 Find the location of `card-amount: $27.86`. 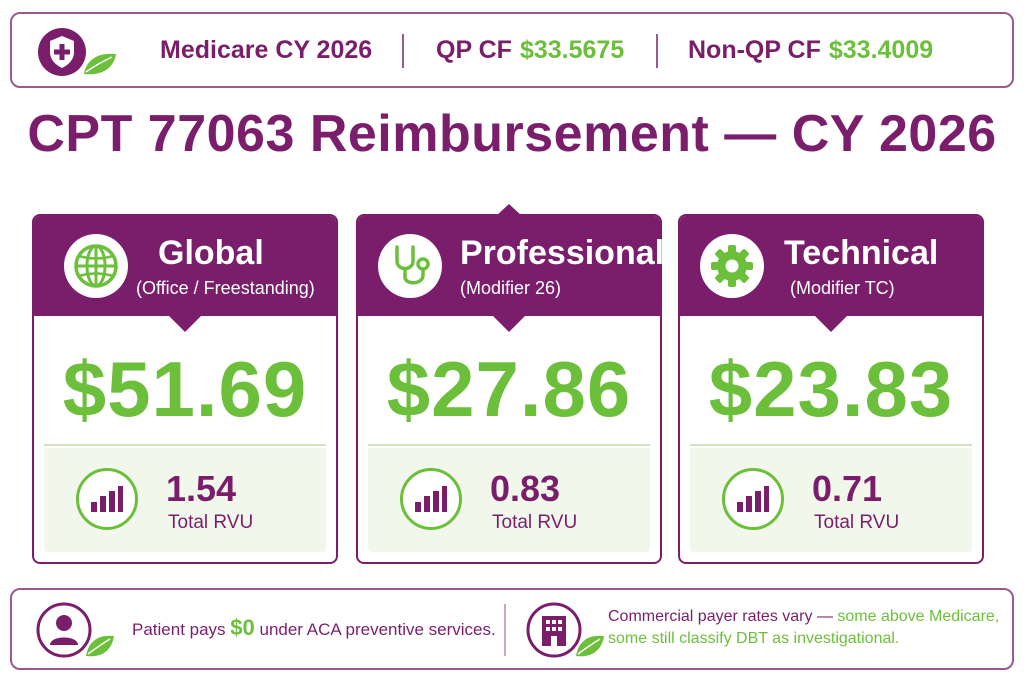

card-amount: $27.86 is located at coordinates (509, 389).